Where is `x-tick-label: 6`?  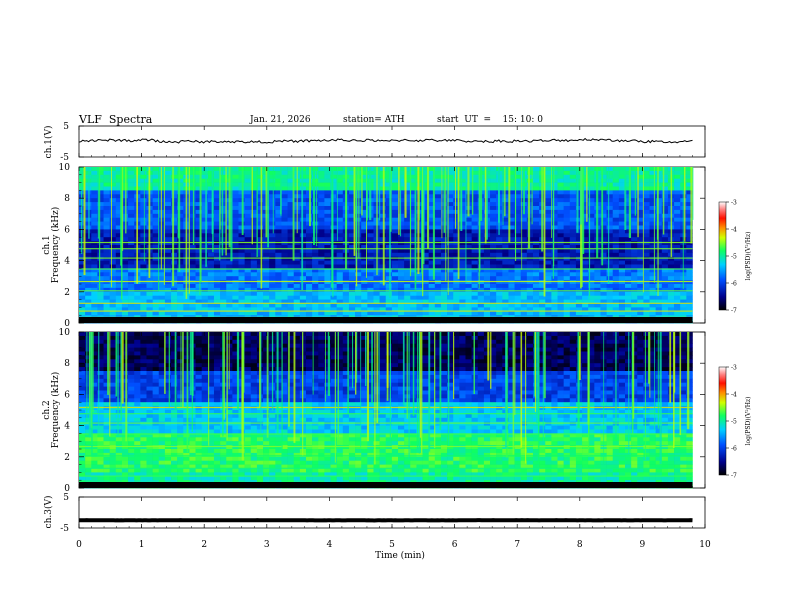
x-tick-label: 6 is located at coordinates (455, 545).